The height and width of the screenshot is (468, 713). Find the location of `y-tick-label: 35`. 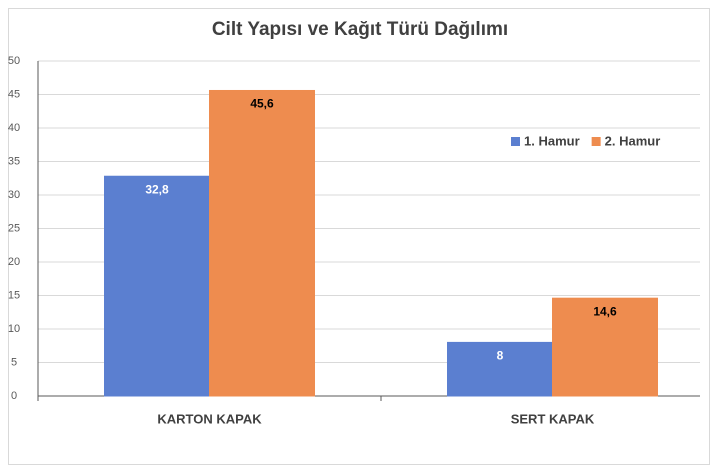

y-tick-label: 35 is located at coordinates (14, 161).